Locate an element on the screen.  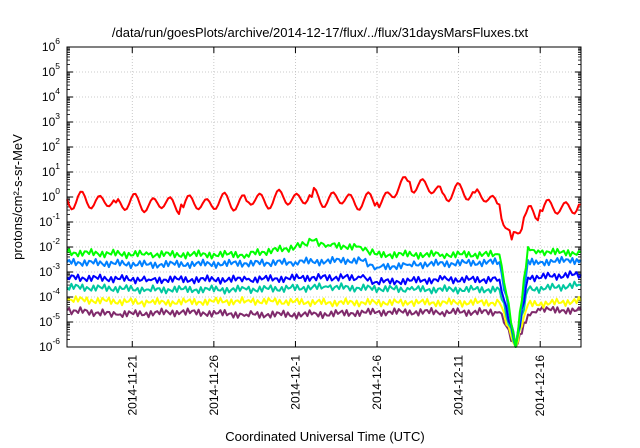
x-tick-label: 2014-12-16 is located at coordinates (540, 386).